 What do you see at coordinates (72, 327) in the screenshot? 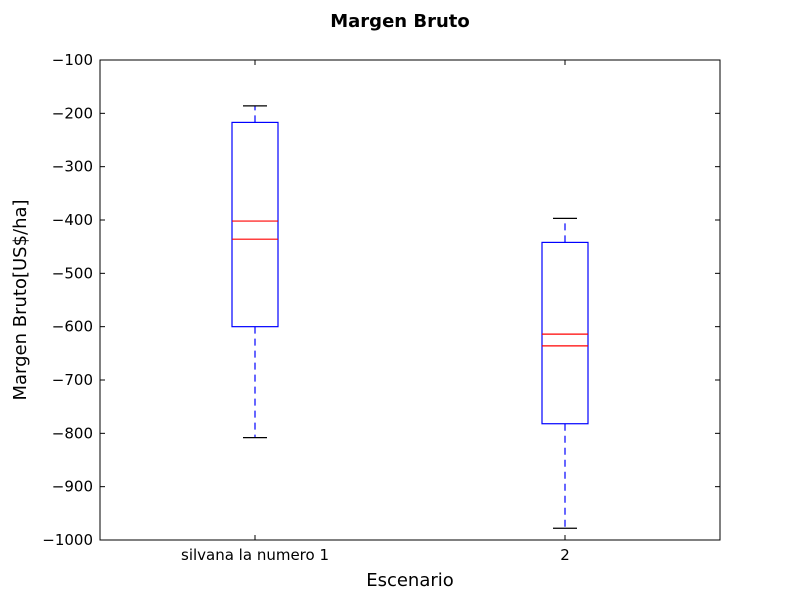
I see `y-tick-label: −600` at bounding box center [72, 327].